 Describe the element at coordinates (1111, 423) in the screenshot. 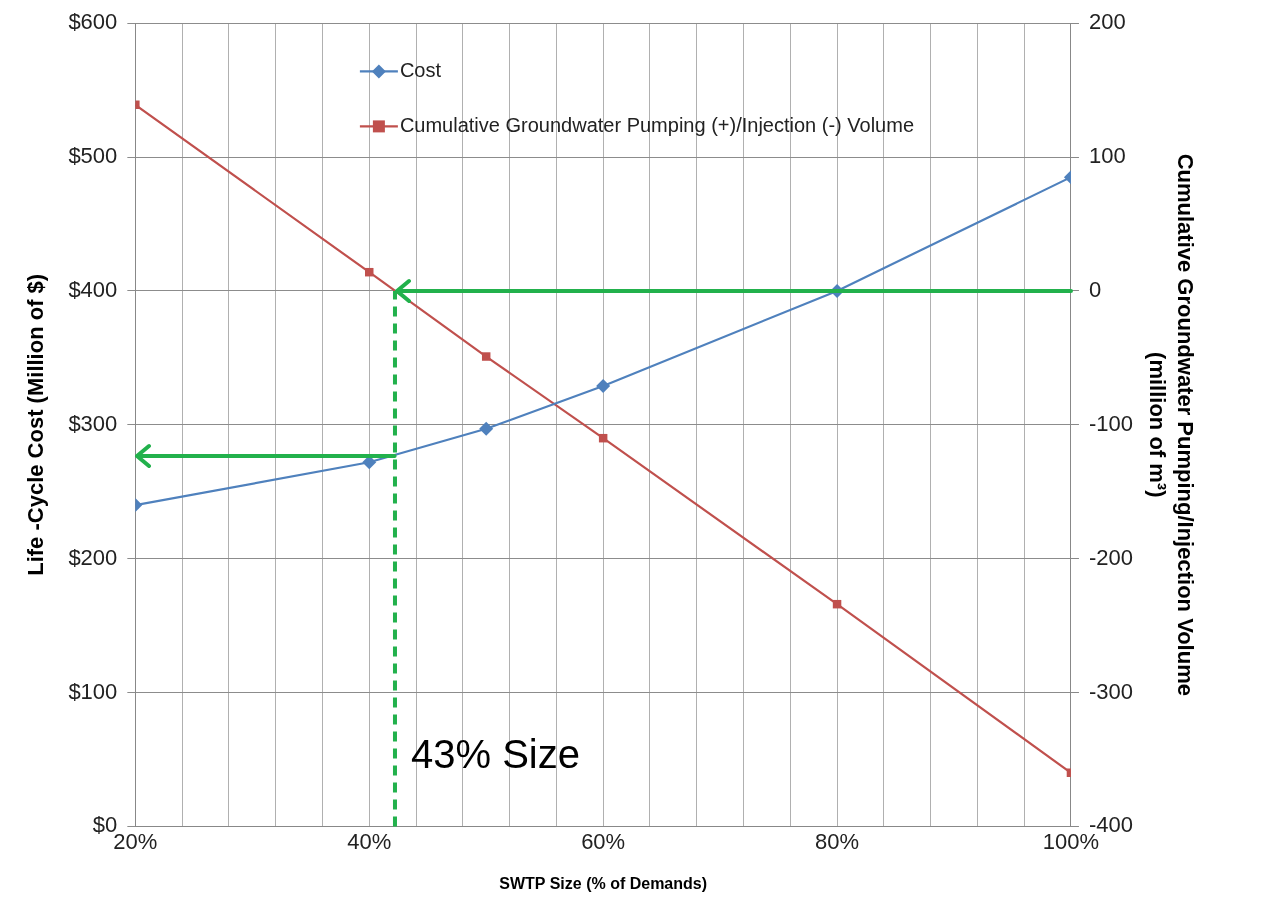

I see `y2-tick-label: -100` at that location.